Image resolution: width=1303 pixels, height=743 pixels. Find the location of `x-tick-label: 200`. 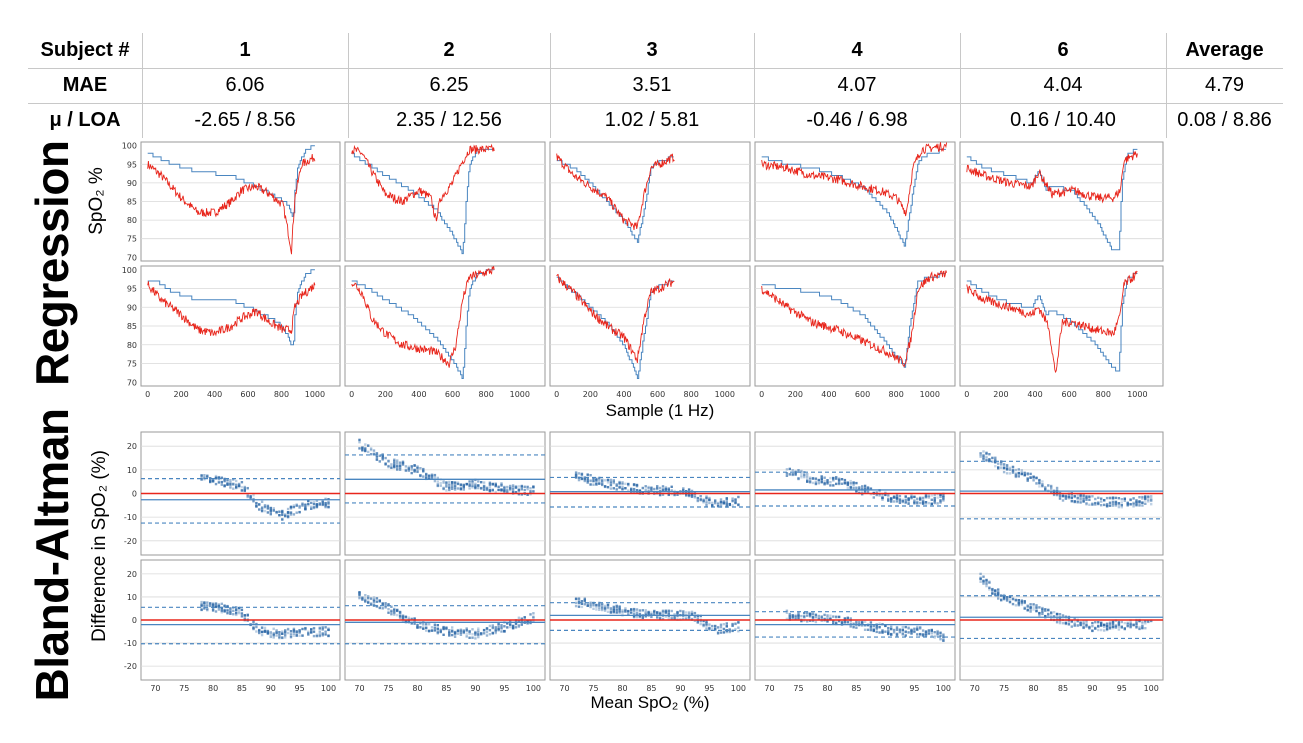

x-tick-label: 200 is located at coordinates (180, 394).